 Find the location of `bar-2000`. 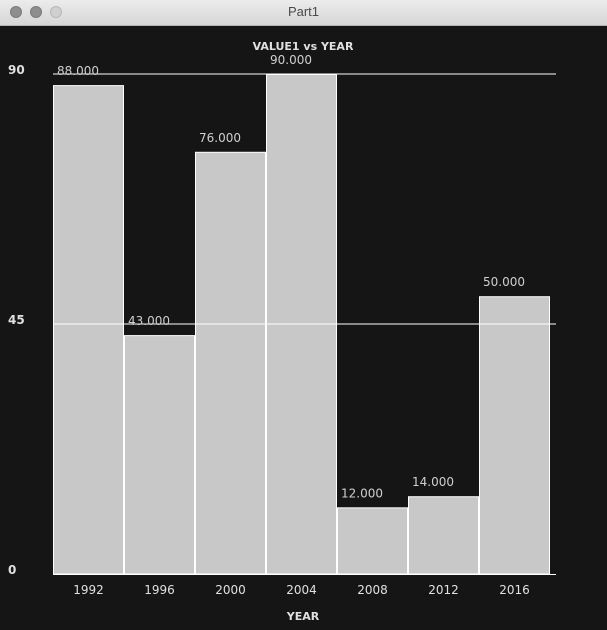

bar-2000 is located at coordinates (230, 363).